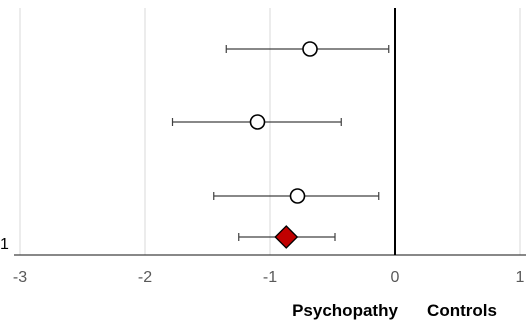 The height and width of the screenshot is (324, 526). Describe the element at coordinates (20, 277) in the screenshot. I see `x-tick-label: -3` at that location.